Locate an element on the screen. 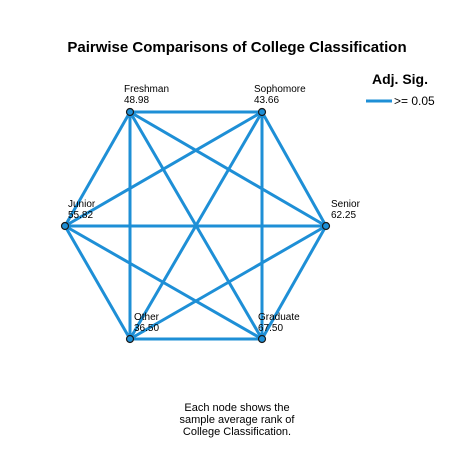 Image resolution: width=474 pixels, height=474 pixels. node-name-sophomore: Sophomore is located at coordinates (280, 89).